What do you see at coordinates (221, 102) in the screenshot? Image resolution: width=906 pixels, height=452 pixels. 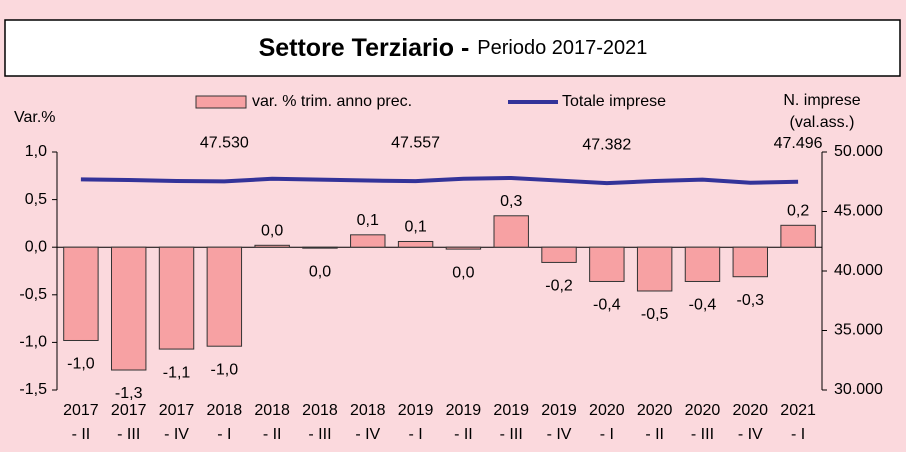 I see `legend-swatch` at bounding box center [221, 102].